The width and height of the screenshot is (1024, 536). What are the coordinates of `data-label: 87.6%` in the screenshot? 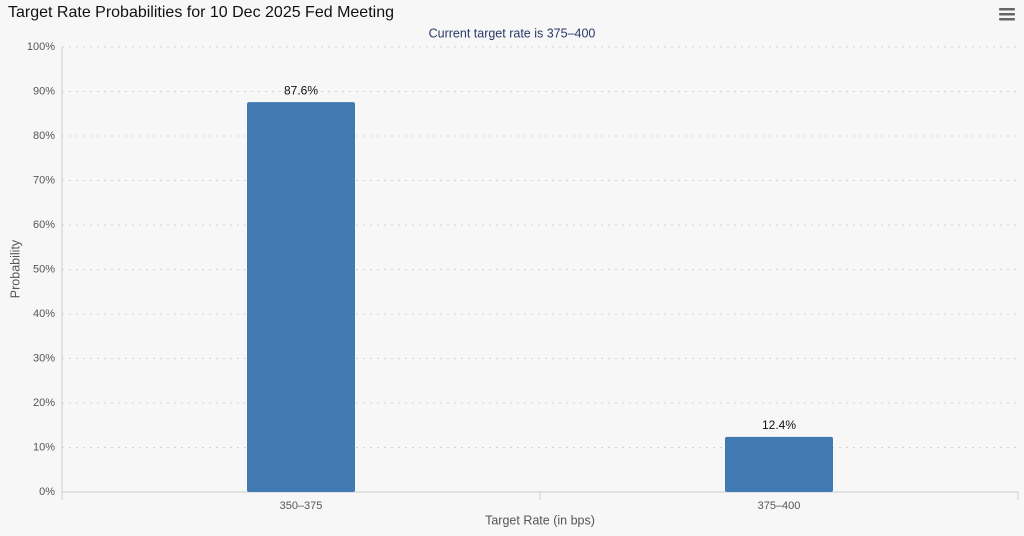 It's located at (301, 90).